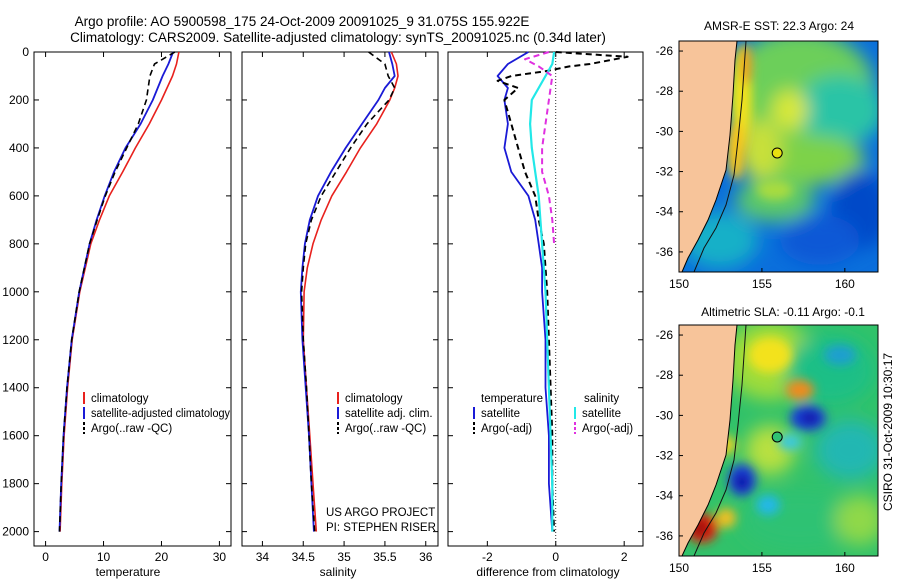 The width and height of the screenshot is (900, 580). I want to click on sla-coastline, so click(709, 440).